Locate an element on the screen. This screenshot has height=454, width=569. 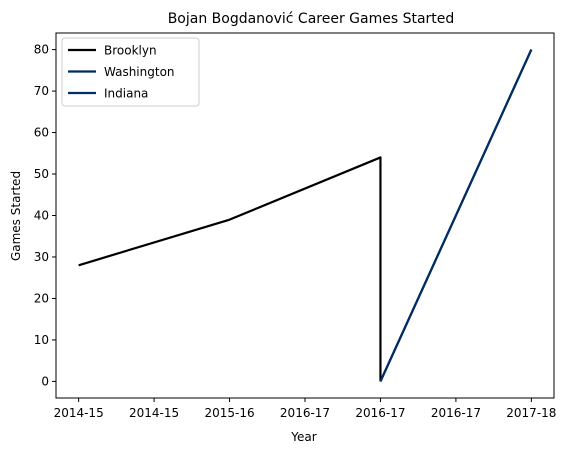
legend: Brooklyn Washington Indiana is located at coordinates (130, 72).